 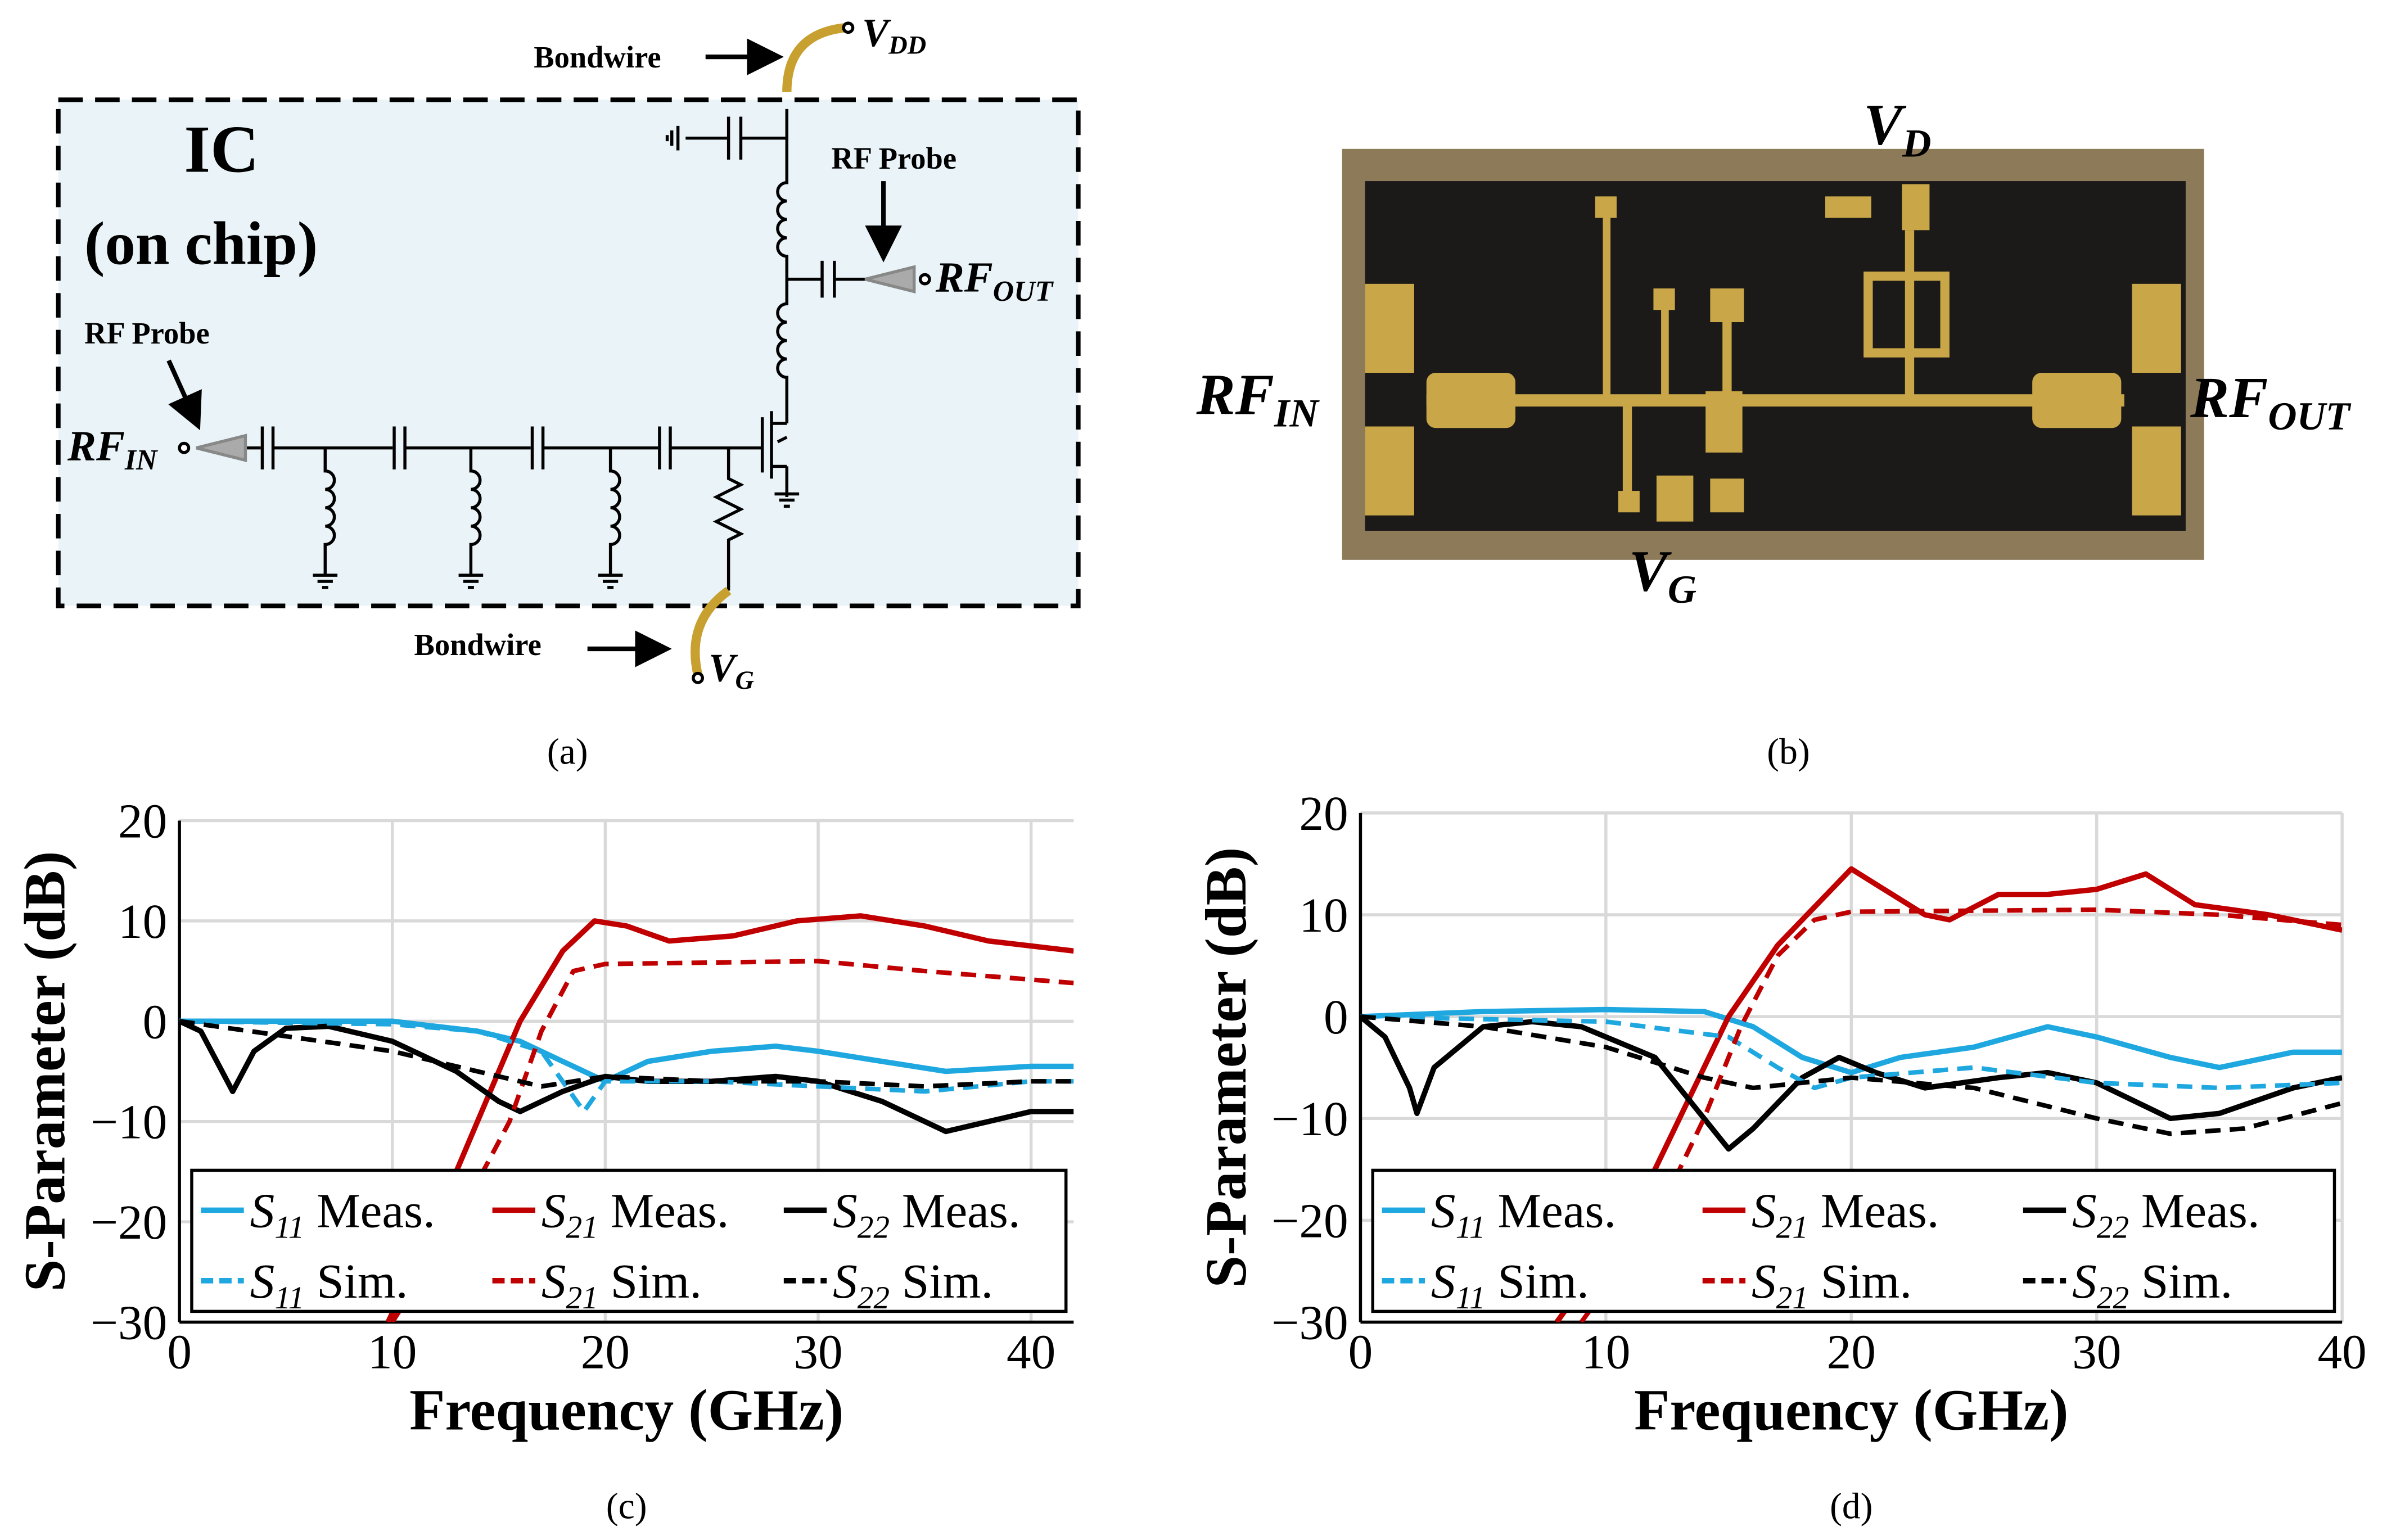 I want to click on ic-label: IC, so click(x=222, y=149).